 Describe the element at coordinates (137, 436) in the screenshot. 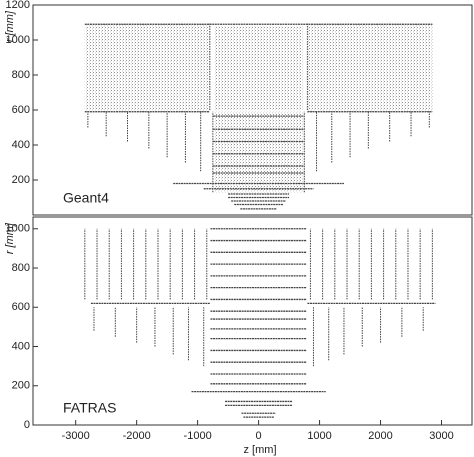

I see `x-tick-label: -2000` at that location.